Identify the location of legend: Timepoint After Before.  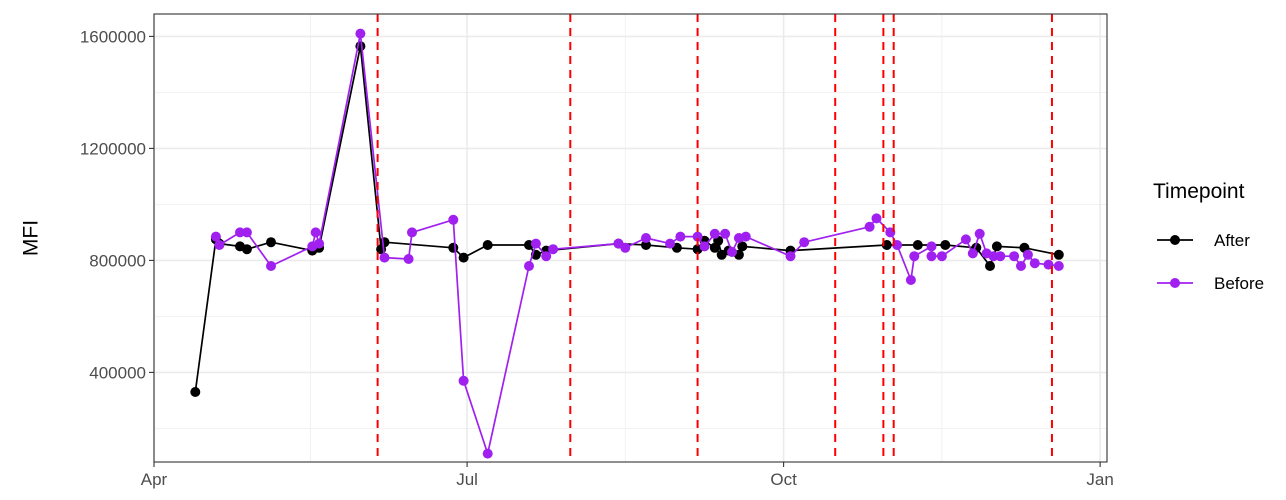
(1208, 236).